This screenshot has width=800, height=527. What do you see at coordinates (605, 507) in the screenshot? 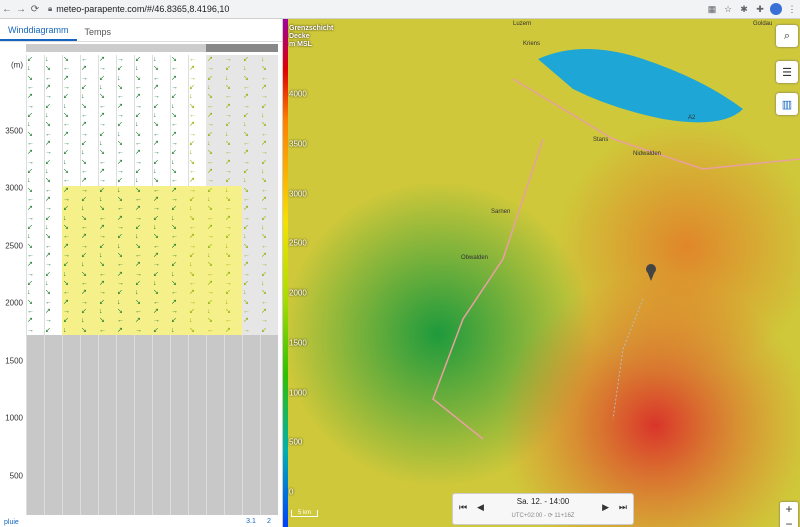
I see `next-icon: ▶` at bounding box center [605, 507].